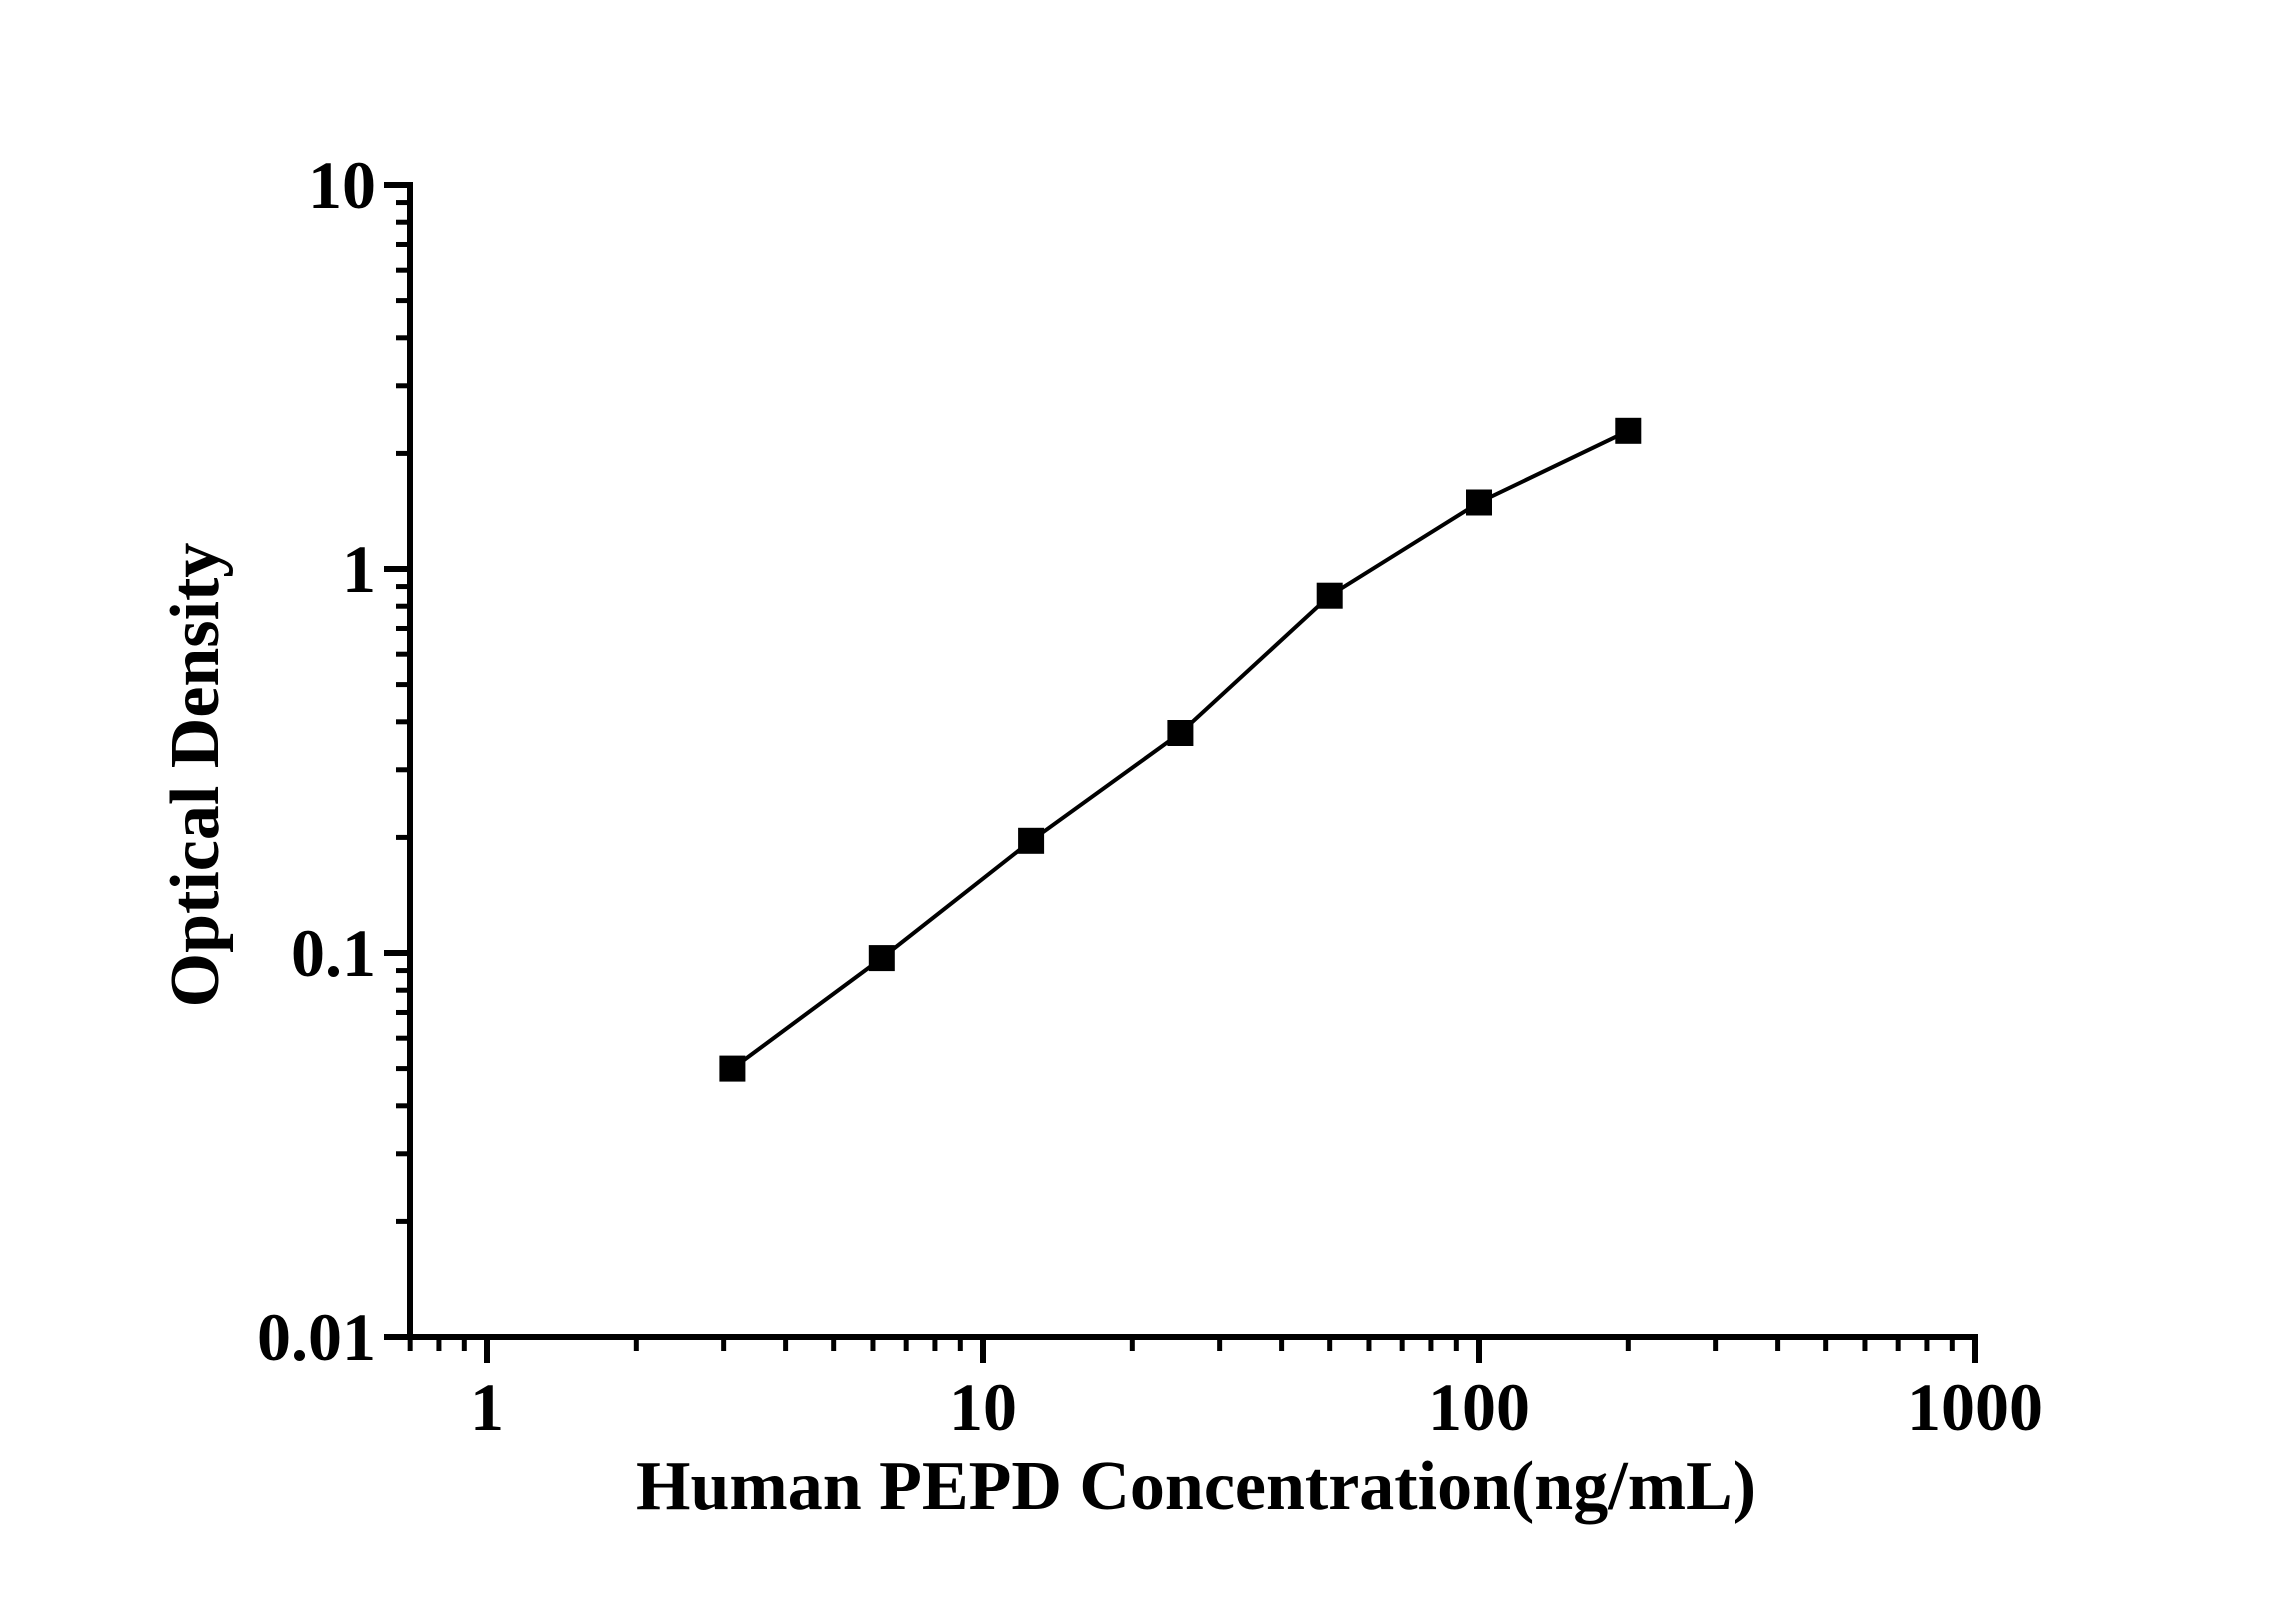  I want to click on x-axis-title: Human PEPD Concentration(ng/mL), so click(1196, 1486).